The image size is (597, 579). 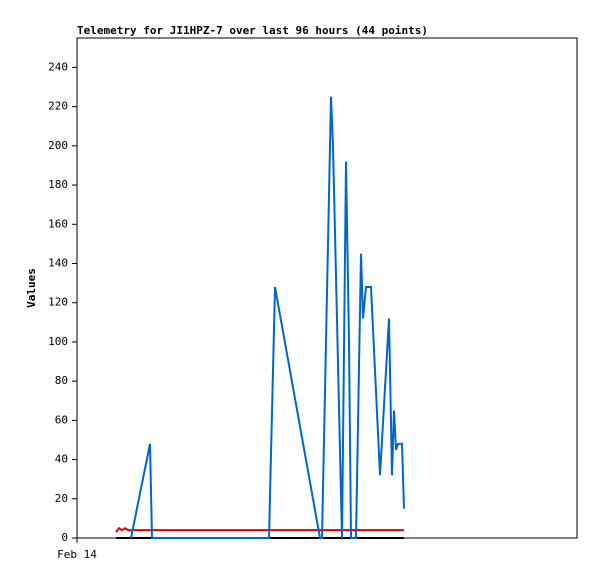 I want to click on y-tick-label: 0, so click(x=64, y=537).